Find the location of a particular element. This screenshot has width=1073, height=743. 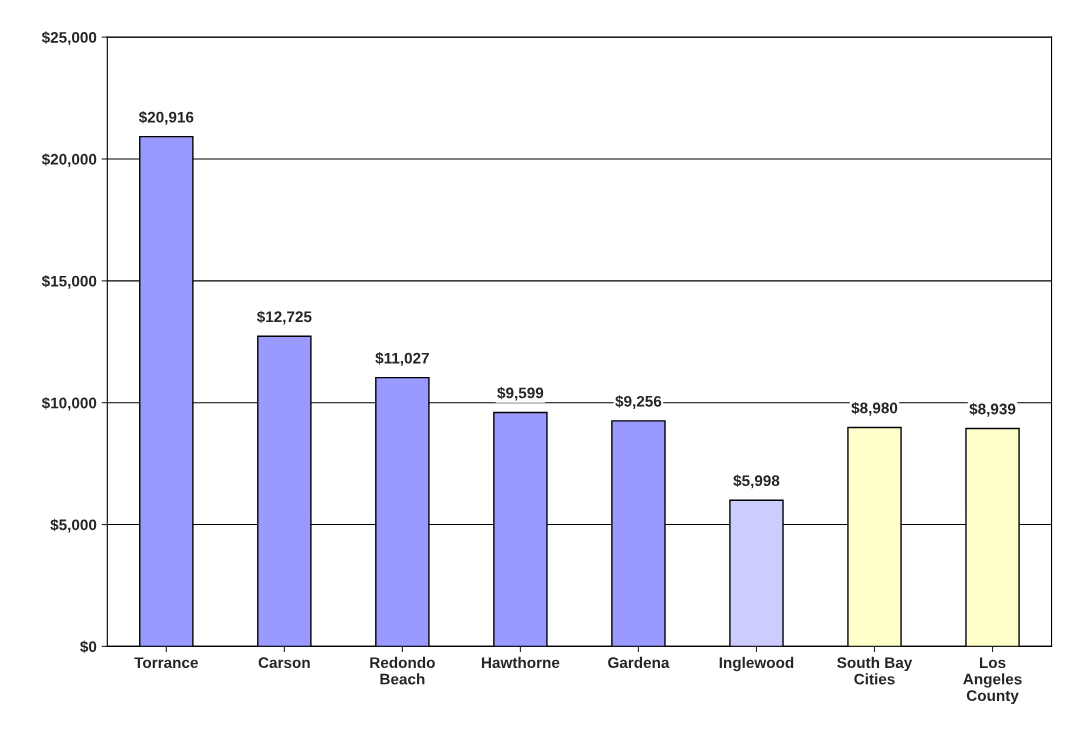

x-tick-label: Carson is located at coordinates (284, 663).